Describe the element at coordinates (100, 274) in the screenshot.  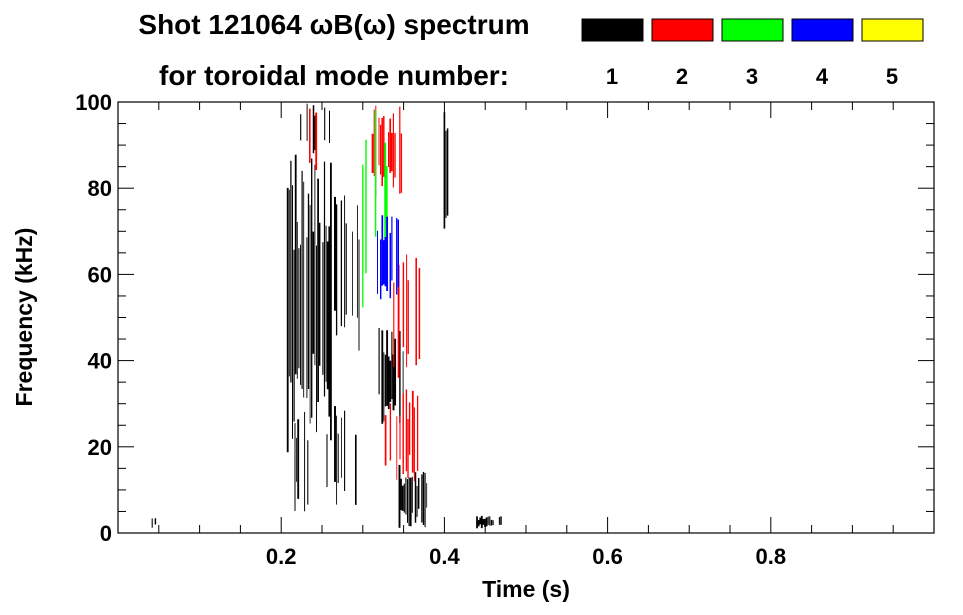
I see `y-tick-label: 60` at that location.